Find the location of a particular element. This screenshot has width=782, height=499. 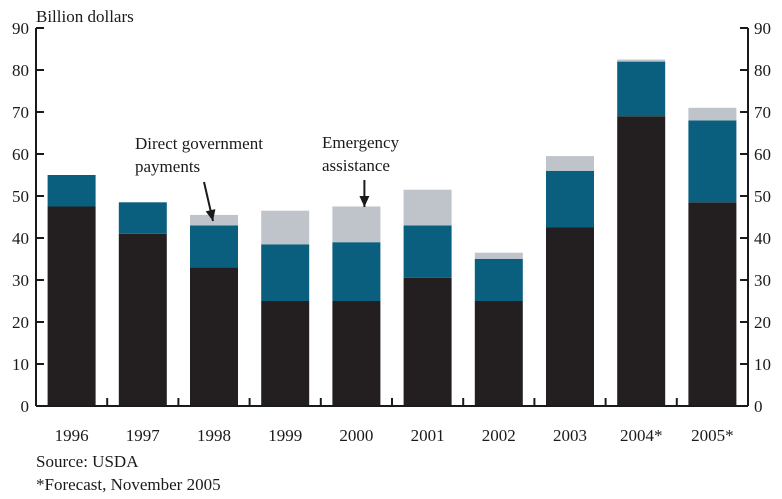

bar-base-2004 is located at coordinates (641, 261).